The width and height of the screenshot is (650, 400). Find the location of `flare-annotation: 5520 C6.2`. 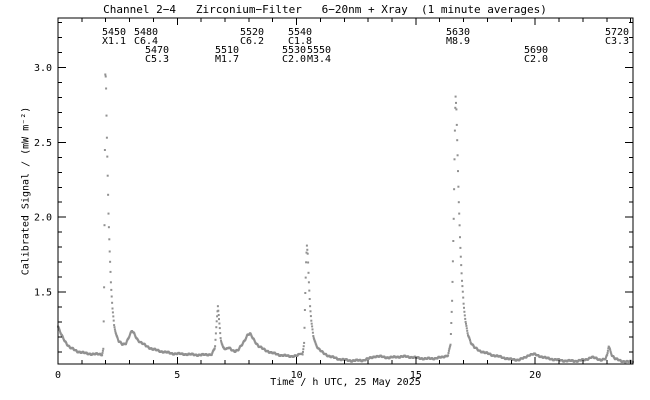

flare-annotation: 5520 C6.2 is located at coordinates (252, 37).